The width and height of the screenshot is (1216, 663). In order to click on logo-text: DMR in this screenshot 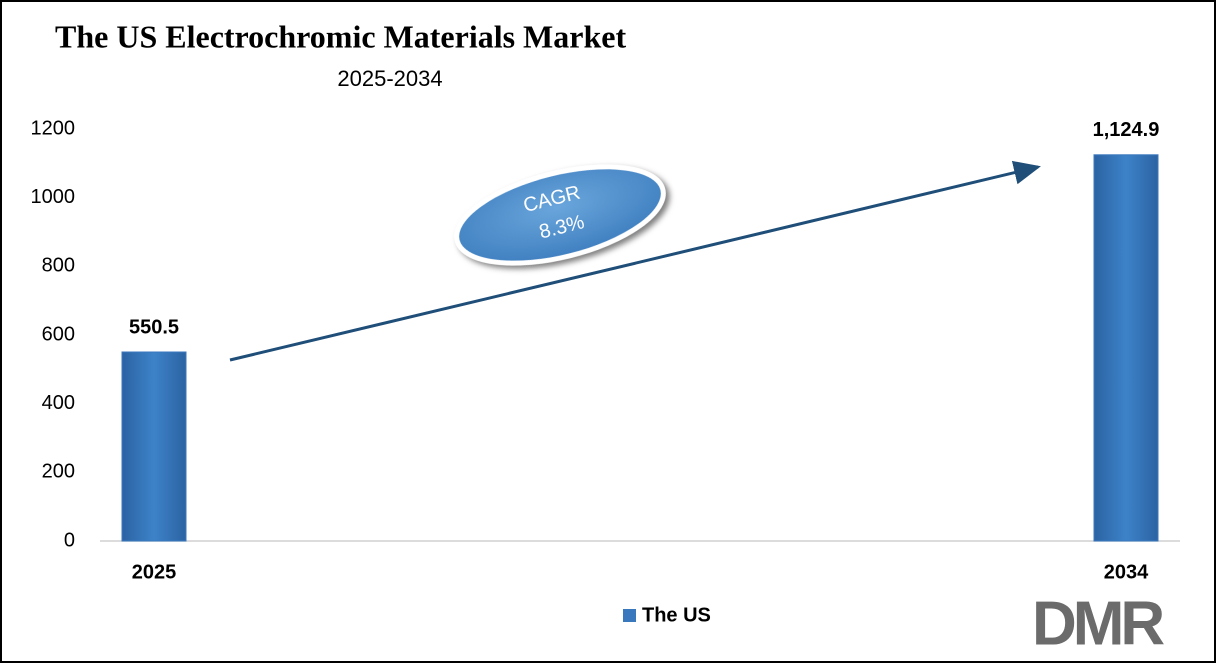, I will do `click(1098, 623)`.